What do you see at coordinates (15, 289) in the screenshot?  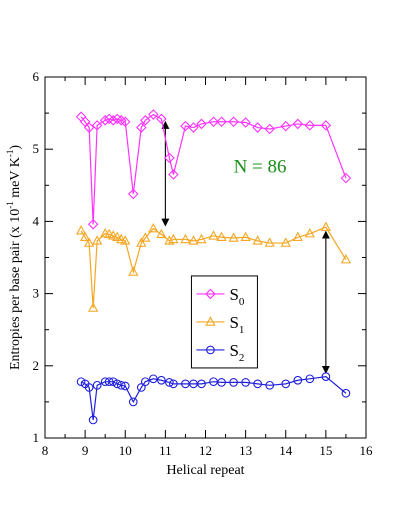 I see `y-axis-title-main: Entropies per base pair (x 10` at bounding box center [15, 289].